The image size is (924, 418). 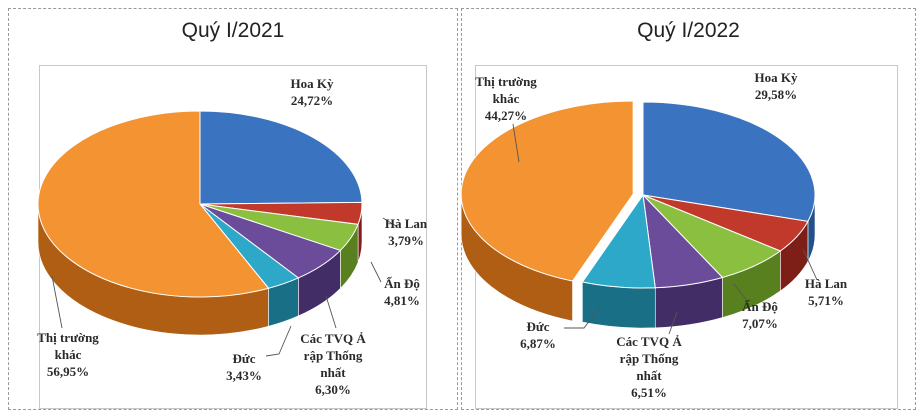 What do you see at coordinates (618, 241) in the screenshot?
I see `pie-slice-duc` at bounding box center [618, 241].